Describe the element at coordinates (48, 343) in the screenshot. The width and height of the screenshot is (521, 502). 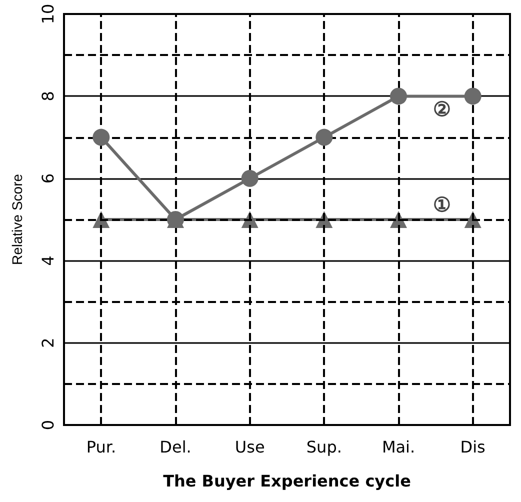
I see `y-tick-label: 2` at that location.